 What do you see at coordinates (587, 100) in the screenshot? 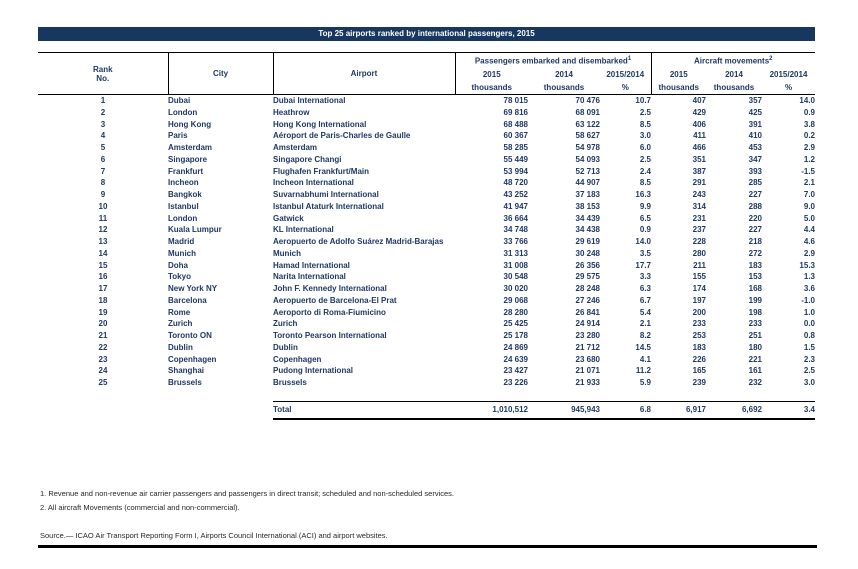
I see `cell-p2014: 70 476` at bounding box center [587, 100].